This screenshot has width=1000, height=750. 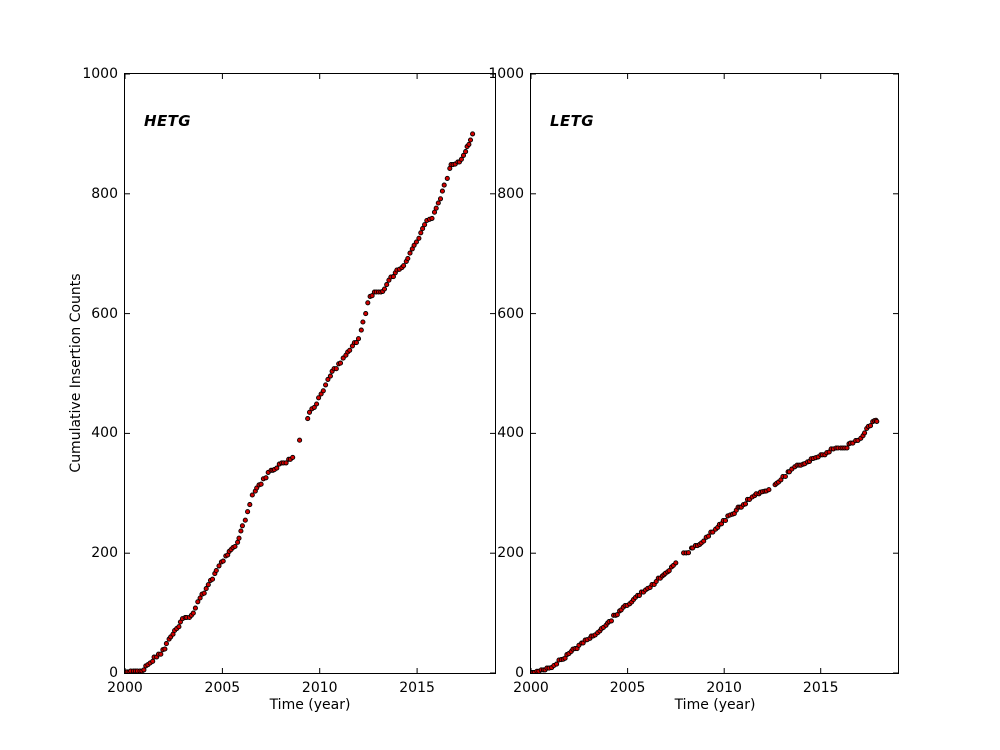 I want to click on x-axis-label-letg: Time (year), so click(x=715, y=705).